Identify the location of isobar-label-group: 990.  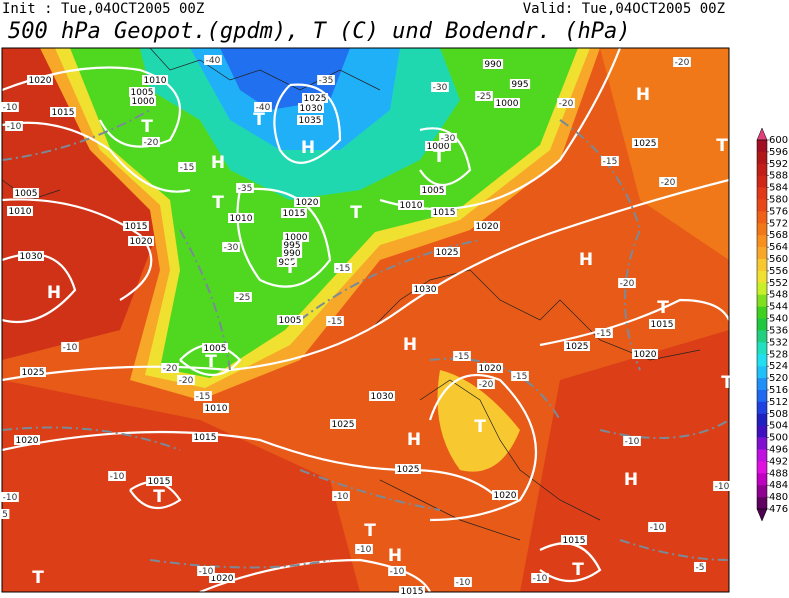
(292, 253).